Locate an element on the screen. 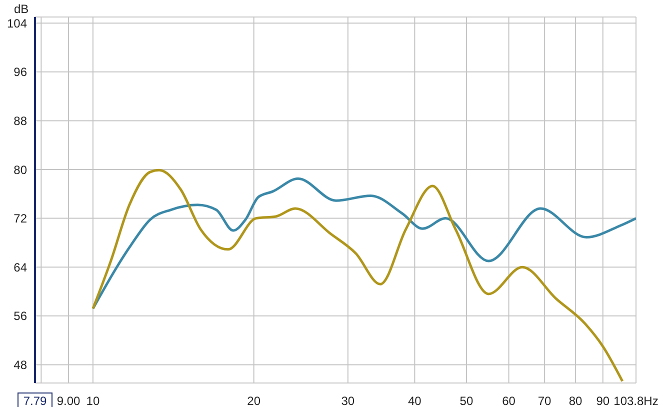  x-tick-label: 50 is located at coordinates (467, 400).